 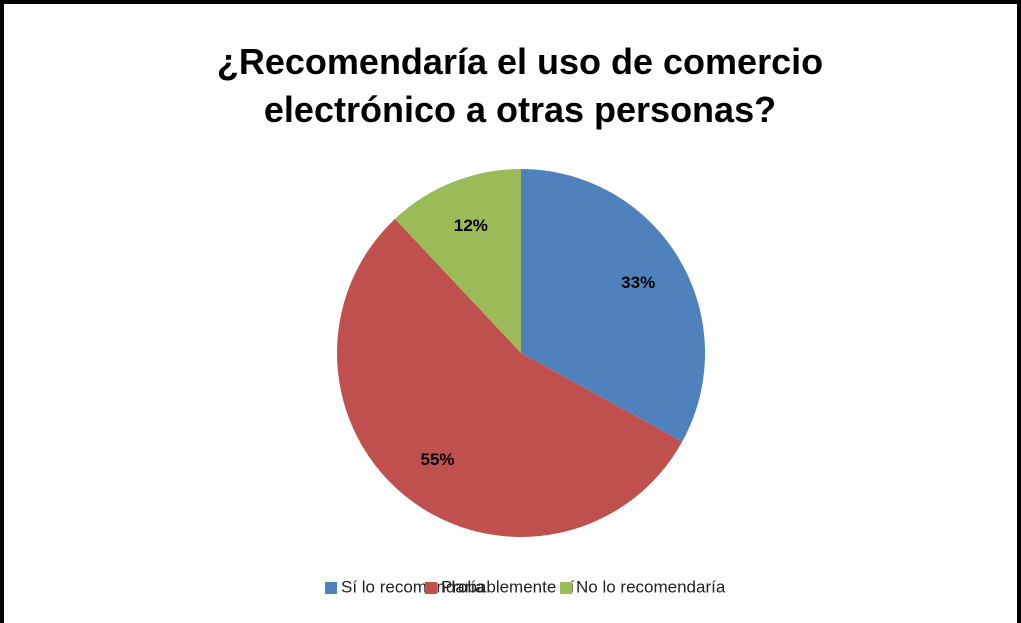 What do you see at coordinates (471, 225) in the screenshot?
I see `data-label: 12%` at bounding box center [471, 225].